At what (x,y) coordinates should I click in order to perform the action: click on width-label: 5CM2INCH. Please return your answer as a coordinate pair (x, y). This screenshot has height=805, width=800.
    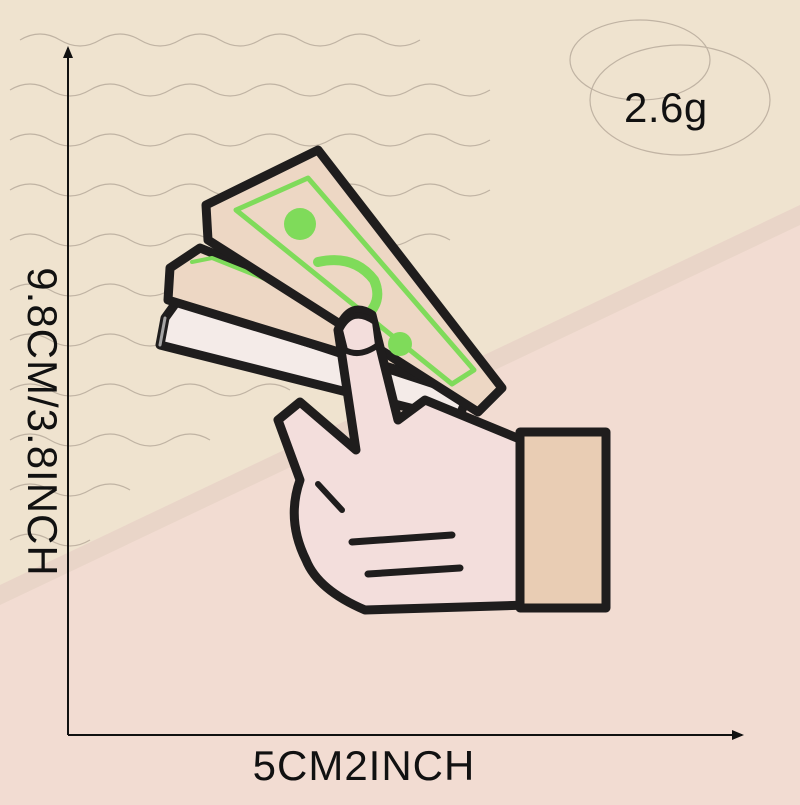
    Looking at the image, I should click on (364, 765).